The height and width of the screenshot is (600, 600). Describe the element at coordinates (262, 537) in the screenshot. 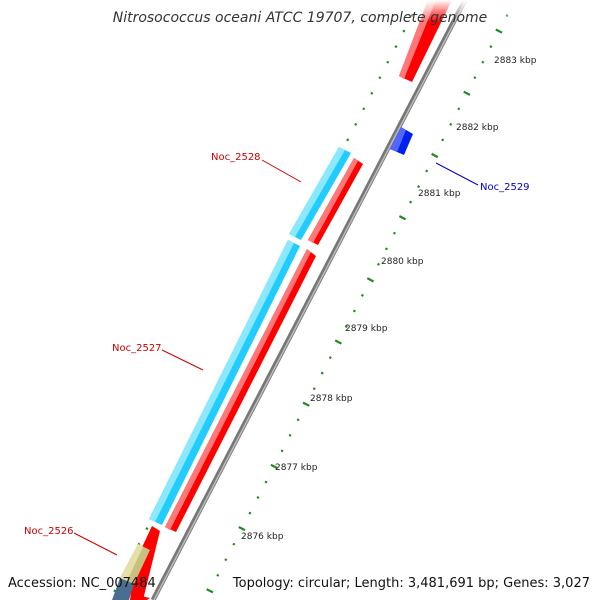

I see `kbp-label-2876: 2876 kbp` at that location.